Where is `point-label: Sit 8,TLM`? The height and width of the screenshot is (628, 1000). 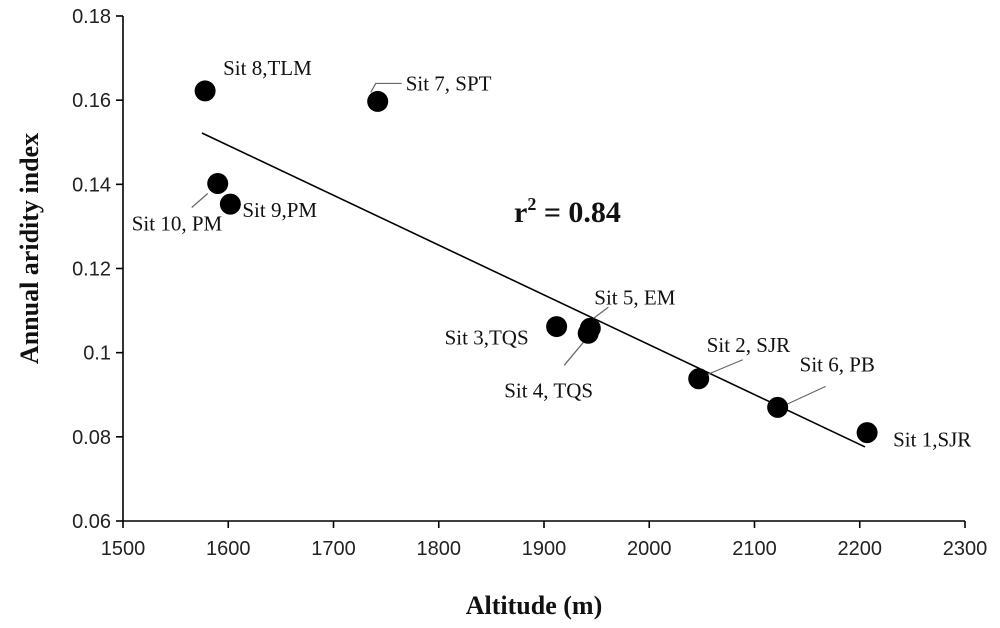 point-label: Sit 8,TLM is located at coordinates (267, 68).